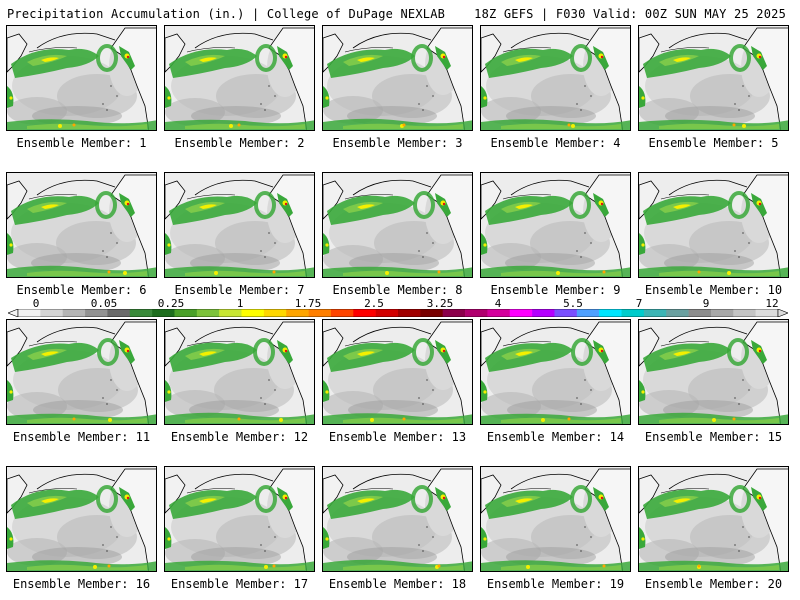 This screenshot has width=800, height=600. I want to click on colorbar-tick-label: 5.5, so click(573, 303).